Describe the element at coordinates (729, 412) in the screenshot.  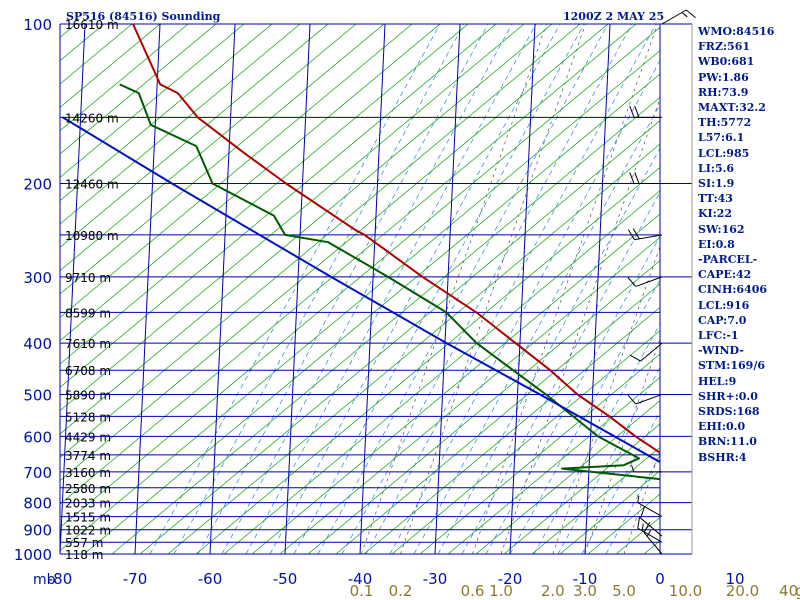
I see `index-item: SRDS:168` at that location.